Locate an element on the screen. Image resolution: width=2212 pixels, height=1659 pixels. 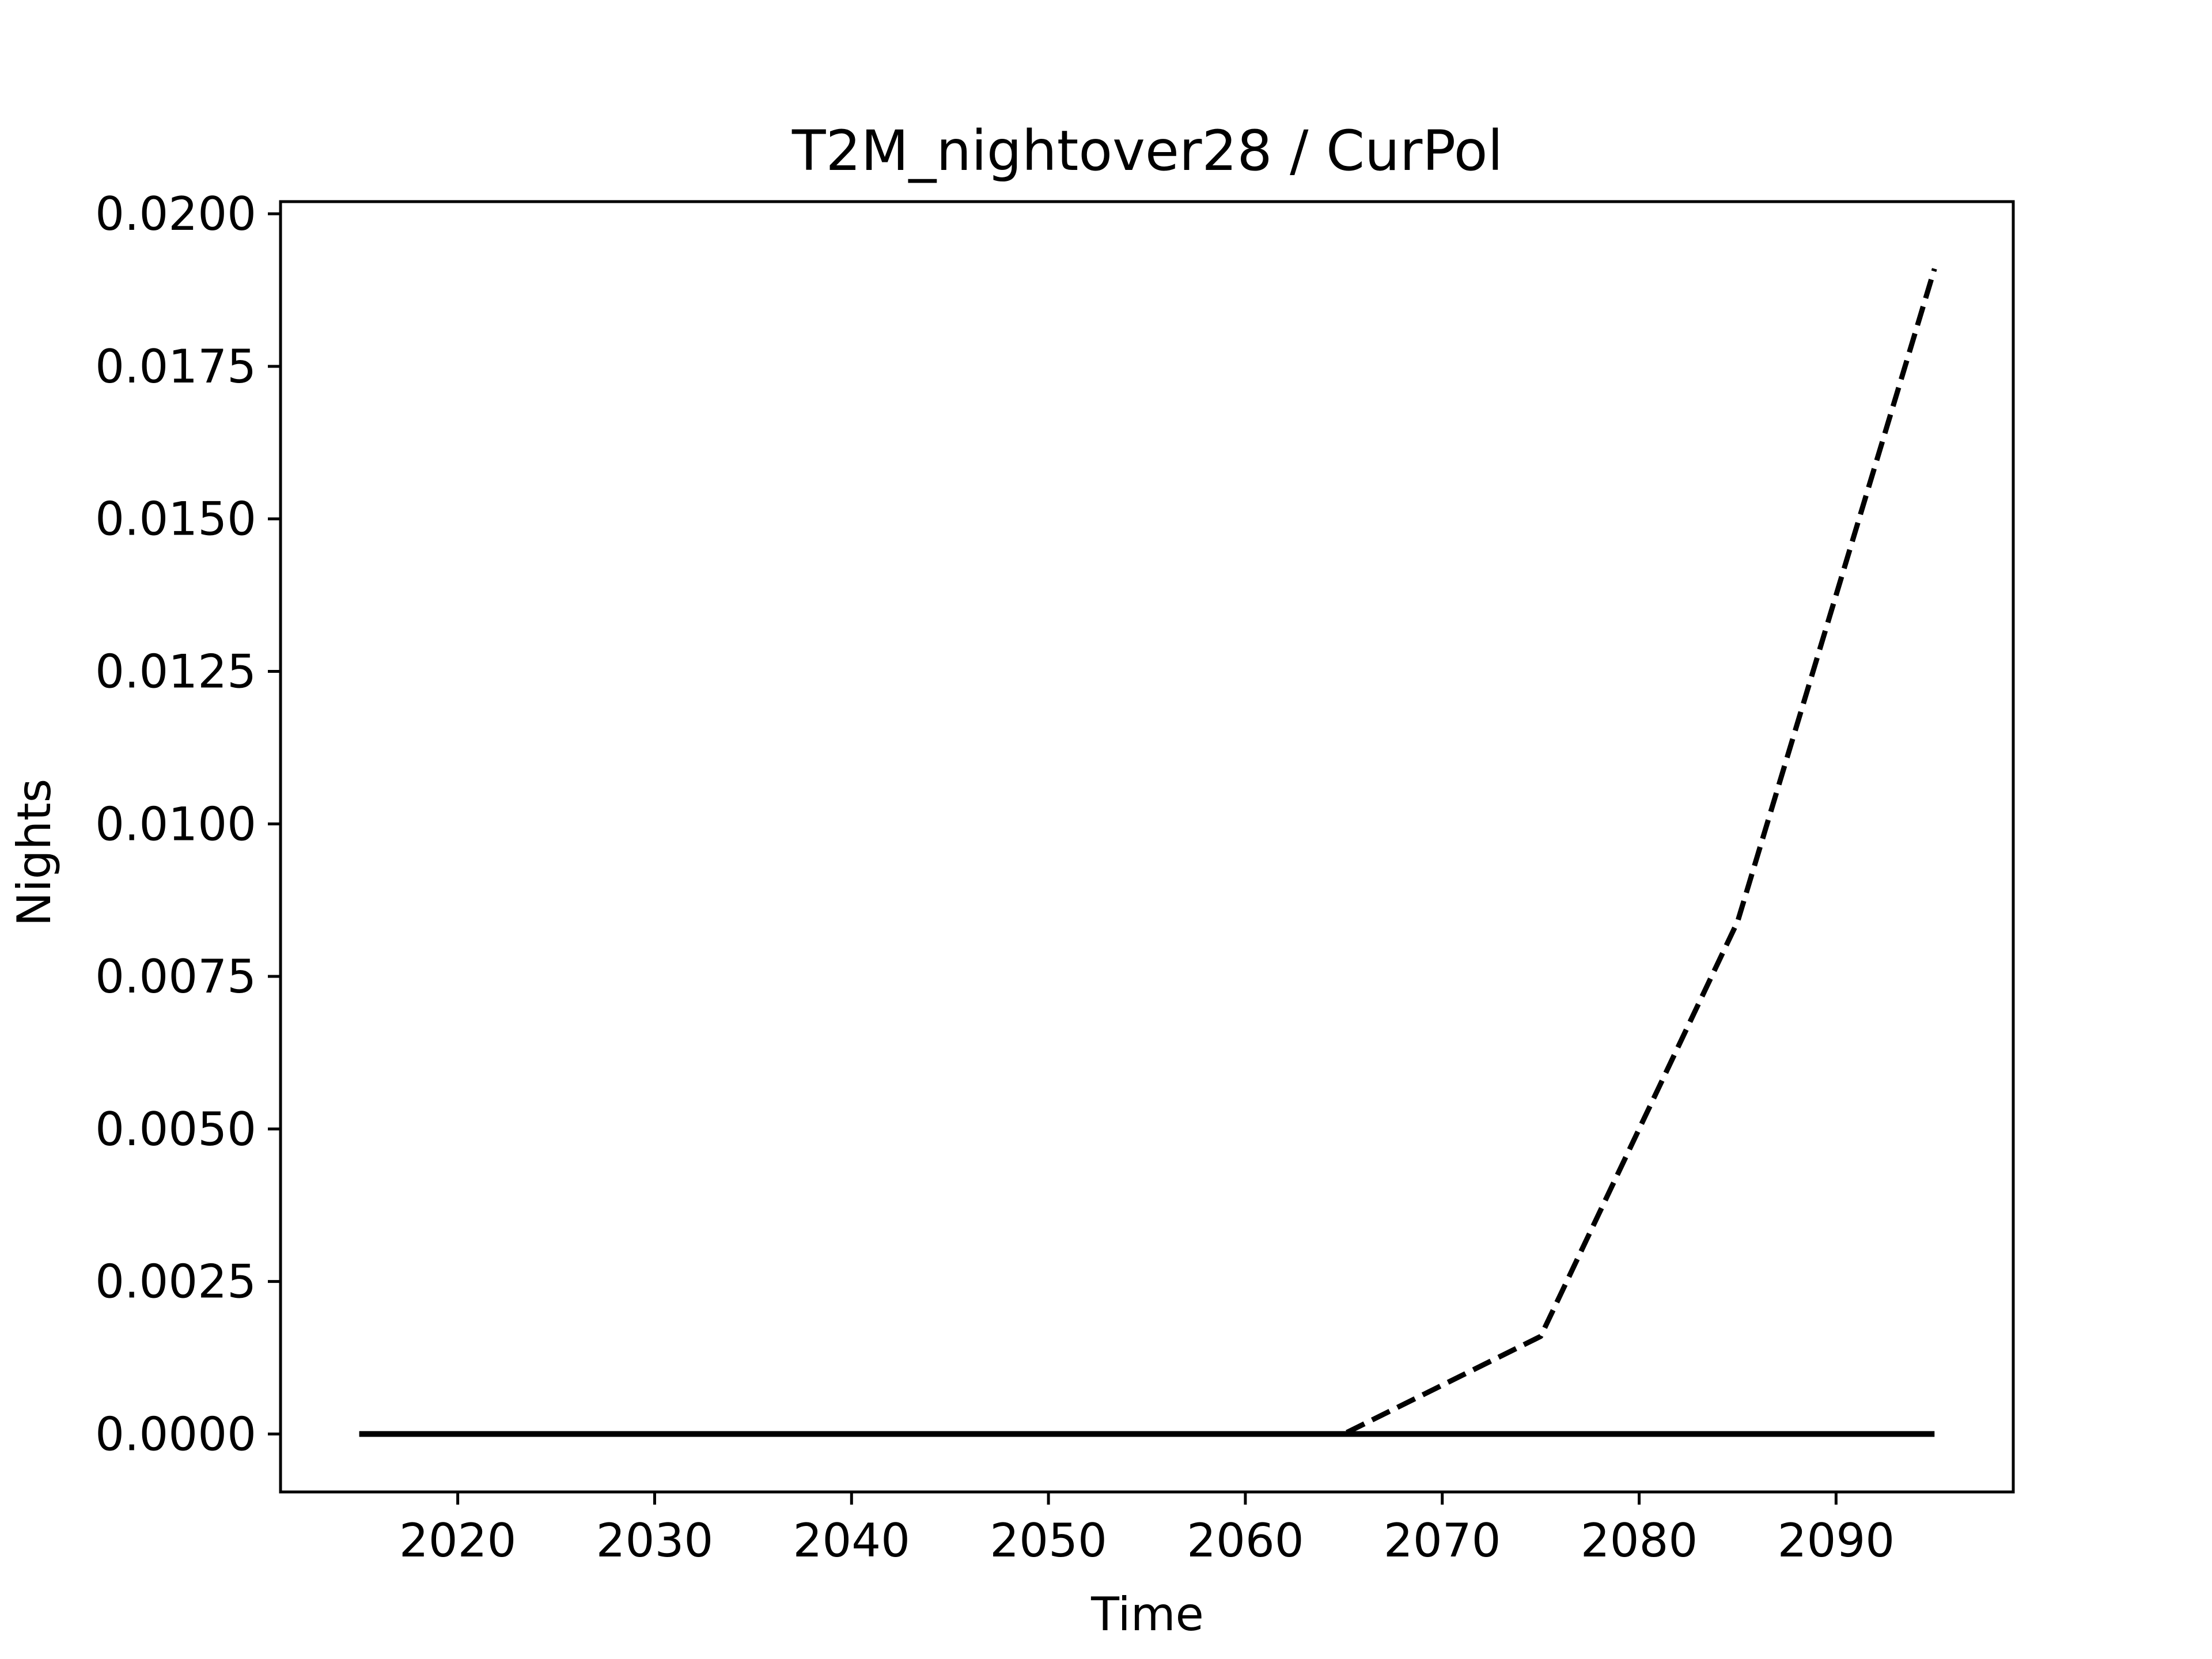
x-tick-label: 2090 is located at coordinates (1836, 1540).